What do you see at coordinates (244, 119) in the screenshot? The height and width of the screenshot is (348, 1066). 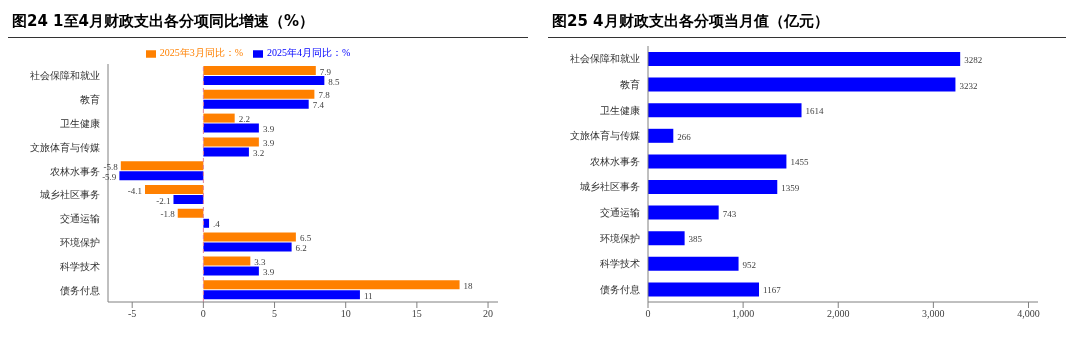 I see `data-label: 2.2` at bounding box center [244, 119].